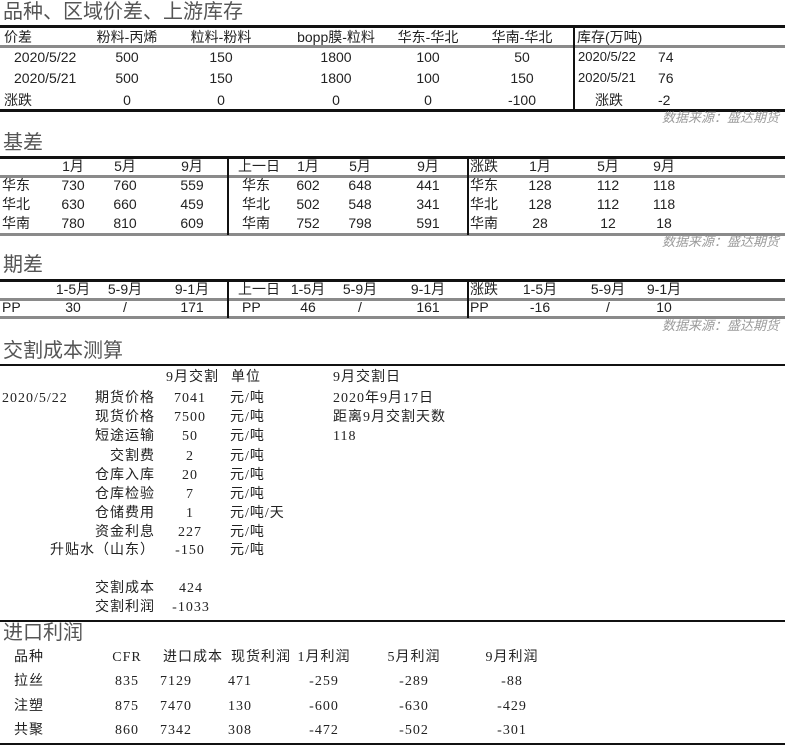 The height and width of the screenshot is (746, 785). Describe the element at coordinates (389, 417) in the screenshot. I see `days-label: 距离9月交割天数` at that location.